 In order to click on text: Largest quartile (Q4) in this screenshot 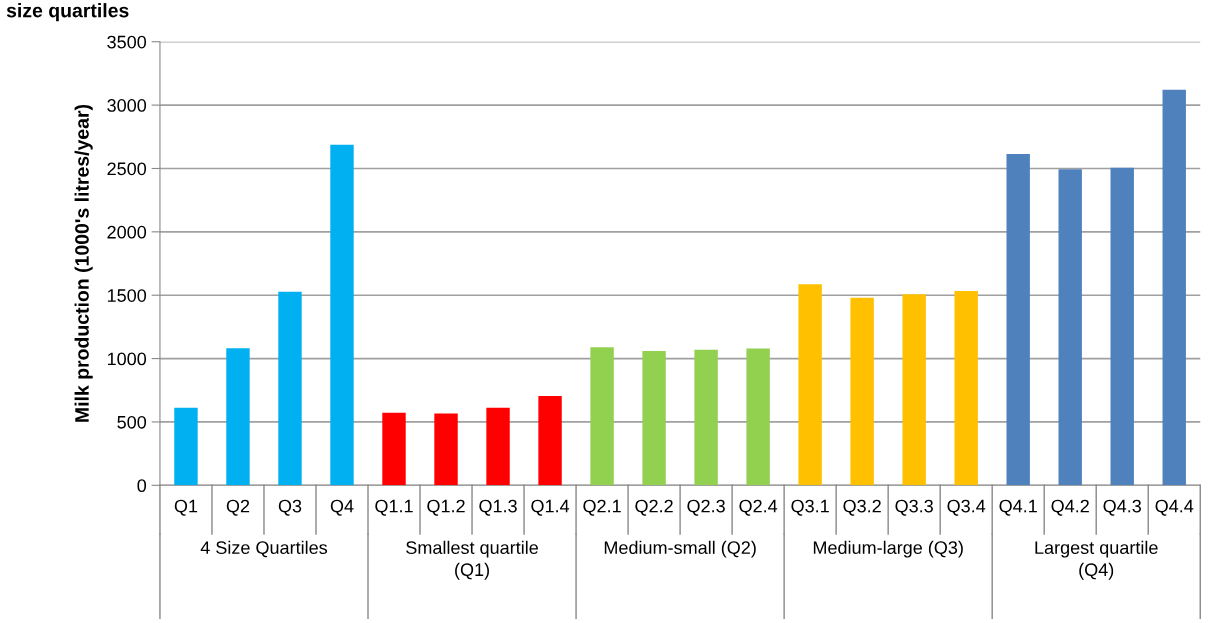, I will do `click(1096, 560)`.